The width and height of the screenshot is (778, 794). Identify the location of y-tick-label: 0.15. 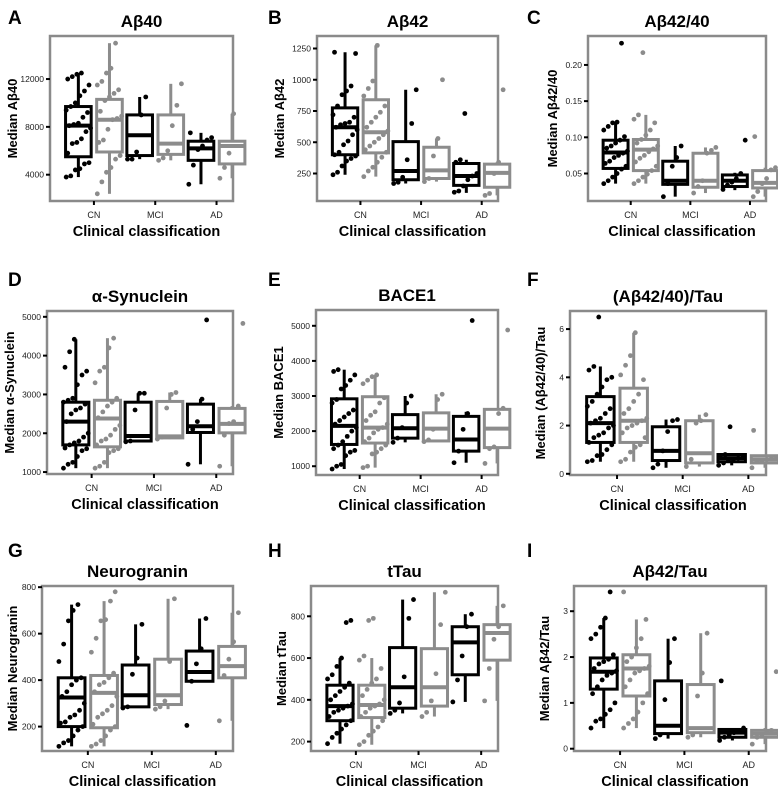
(573, 101).